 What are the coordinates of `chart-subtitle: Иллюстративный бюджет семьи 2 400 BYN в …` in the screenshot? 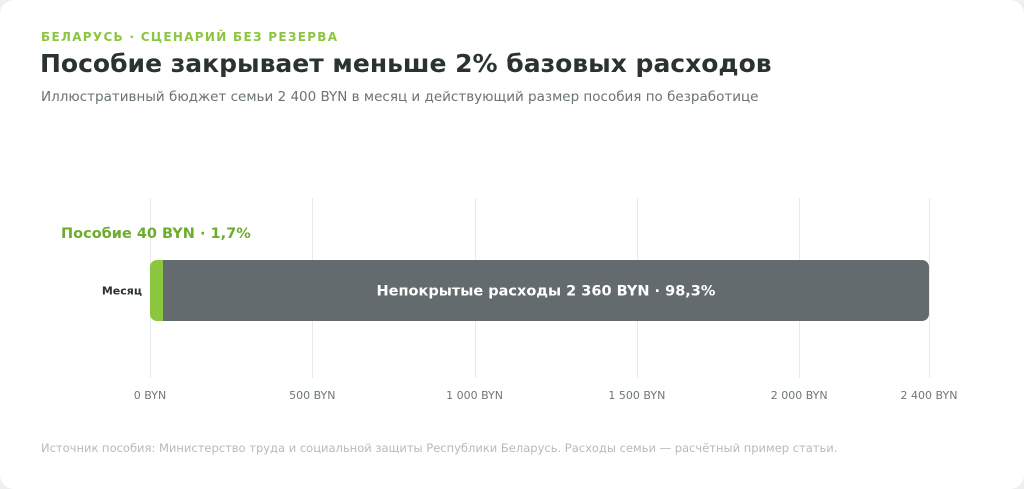 It's located at (400, 97).